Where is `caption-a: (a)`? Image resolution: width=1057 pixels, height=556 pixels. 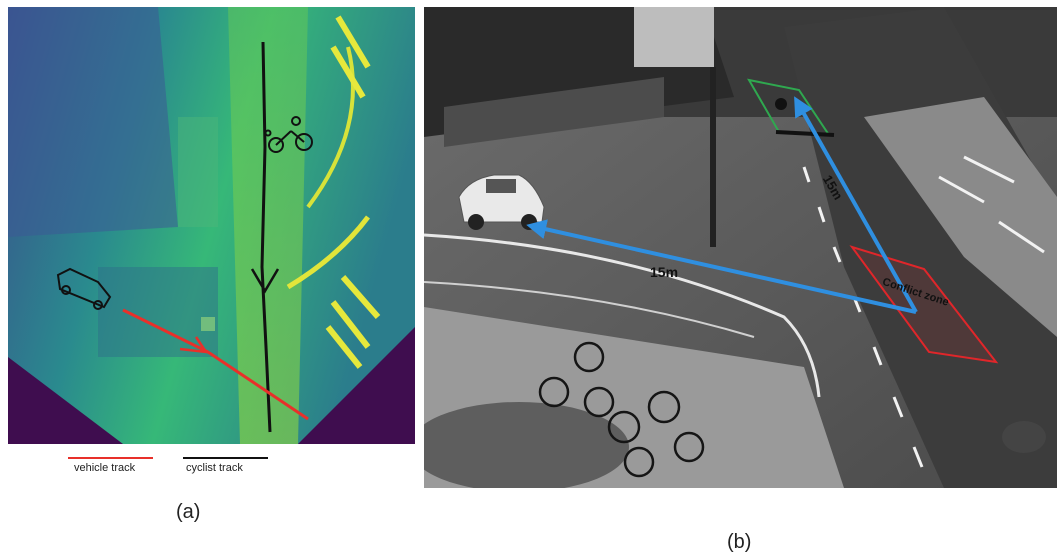 caption-a: (a) is located at coordinates (188, 512).